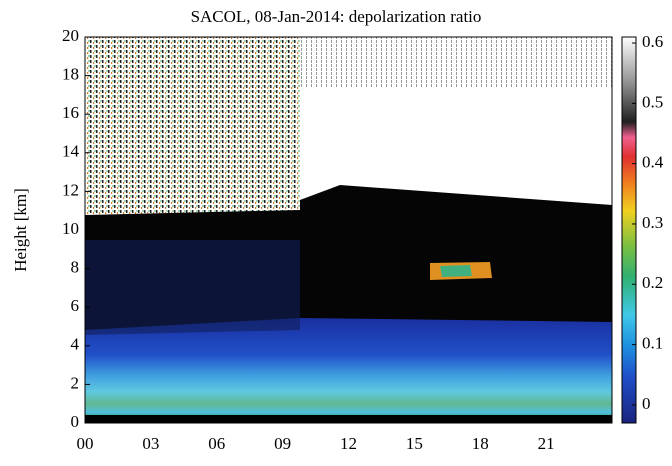 Image resolution: width=672 pixels, height=466 pixels. Describe the element at coordinates (652, 222) in the screenshot. I see `colorbar-tick-label: 0.3` at that location.